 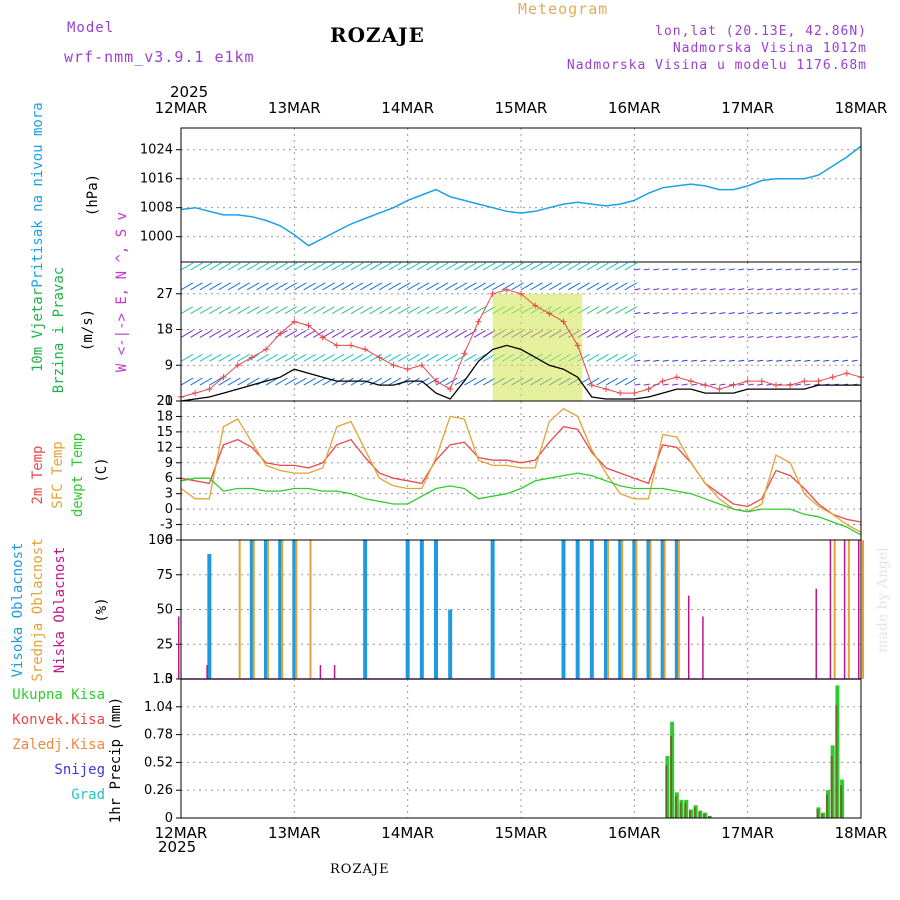 I want to click on y-tick-label: -6, so click(x=166, y=540).